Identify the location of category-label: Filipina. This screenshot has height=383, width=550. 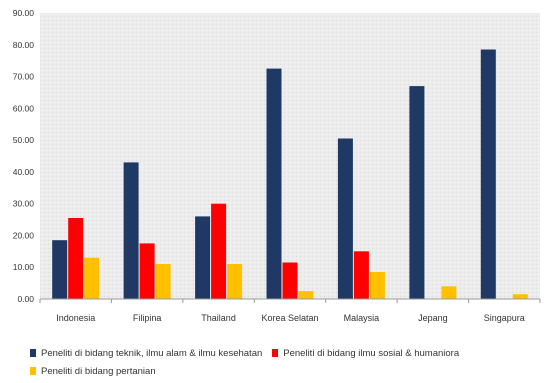
(147, 318).